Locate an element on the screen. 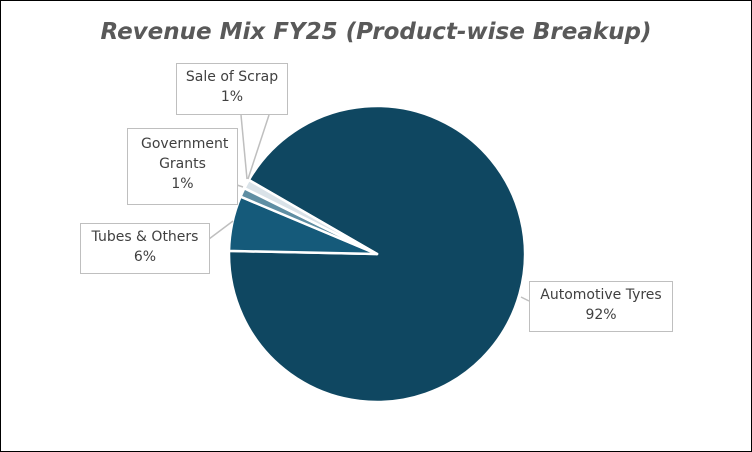  label-category: Tubes & Others is located at coordinates (145, 237).